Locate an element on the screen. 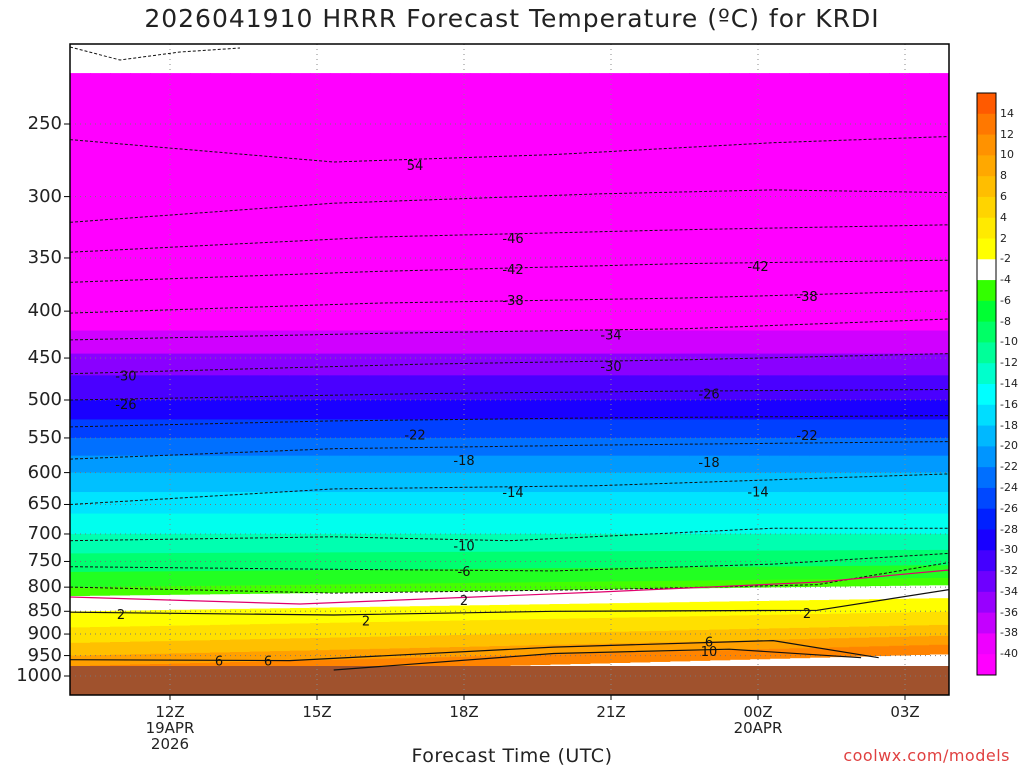  y-tick-label: 350 is located at coordinates (44, 257).